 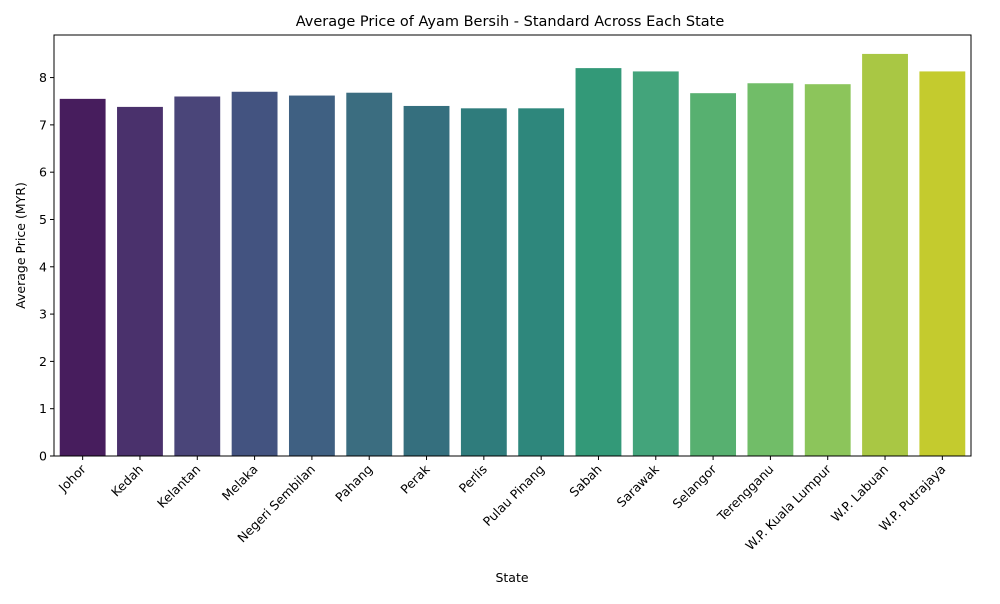 I want to click on bar-perlis, so click(x=483, y=282).